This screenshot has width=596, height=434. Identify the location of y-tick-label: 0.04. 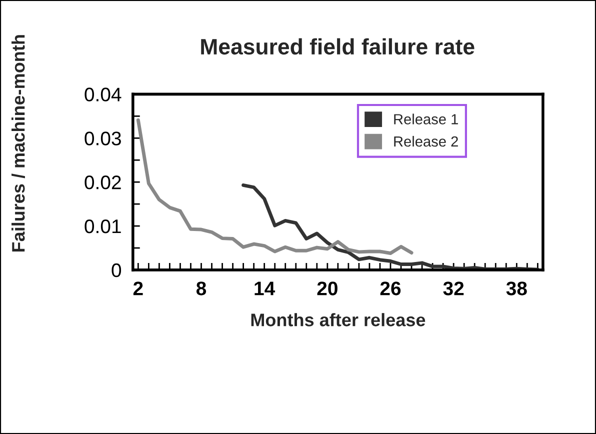
(103, 95).